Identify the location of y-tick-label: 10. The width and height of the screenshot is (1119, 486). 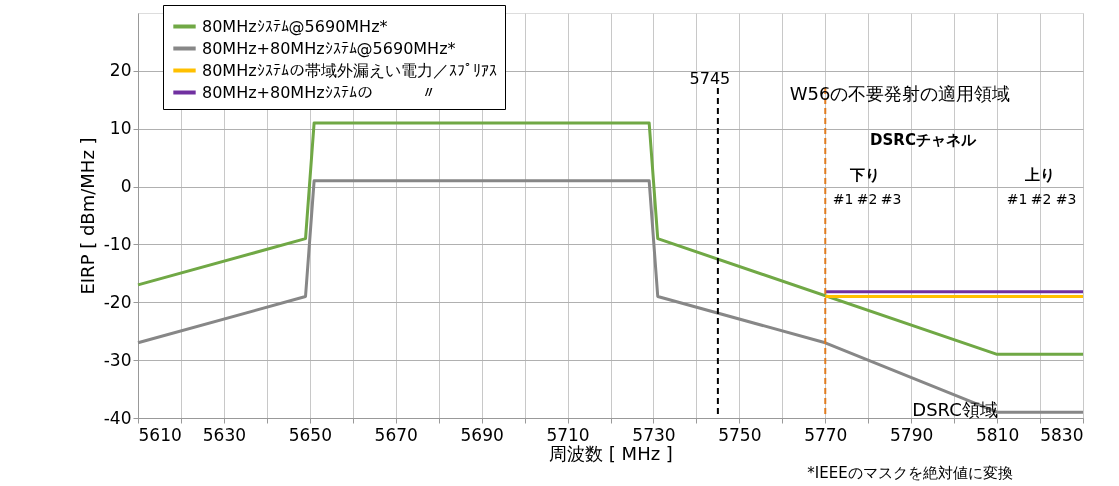
(120, 128).